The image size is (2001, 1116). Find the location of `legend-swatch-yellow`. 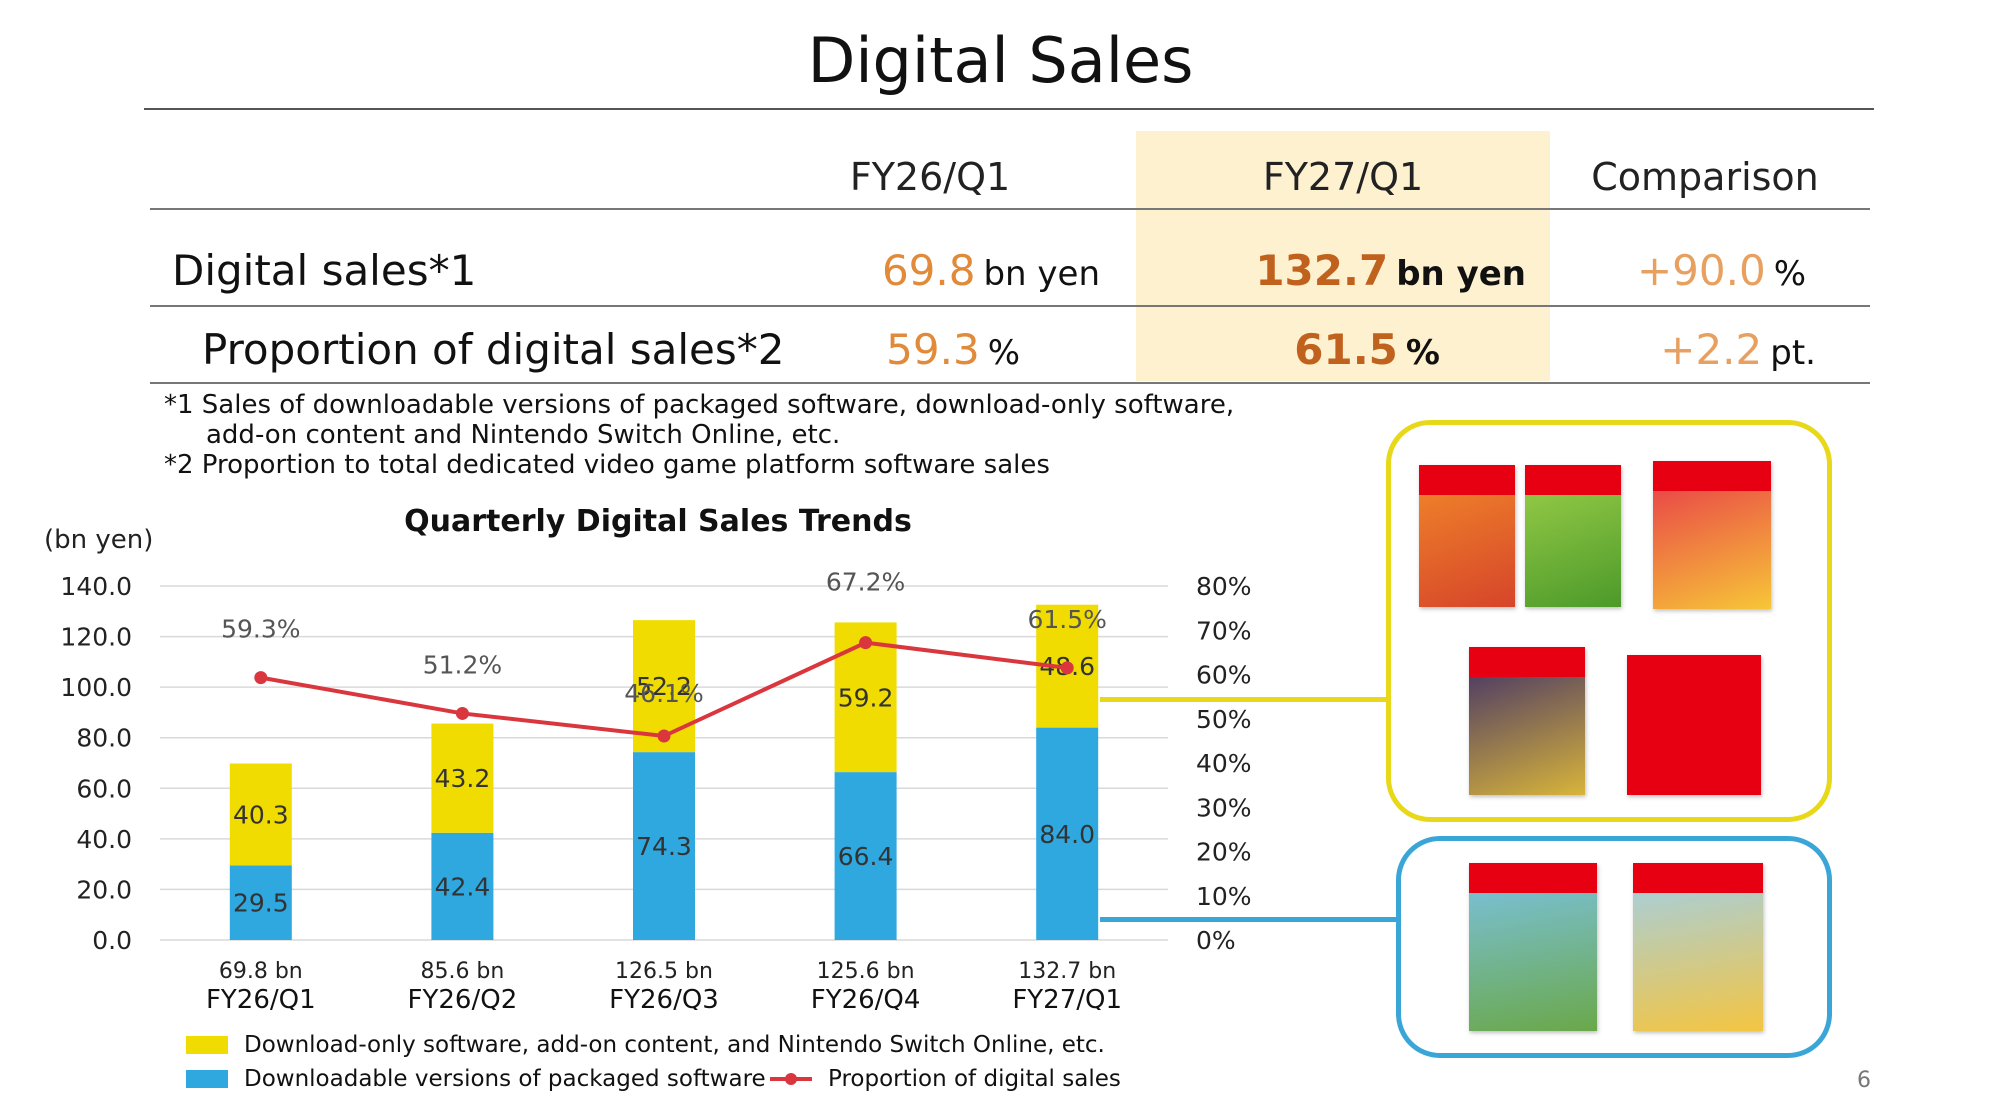

legend-swatch-yellow is located at coordinates (207, 1045).